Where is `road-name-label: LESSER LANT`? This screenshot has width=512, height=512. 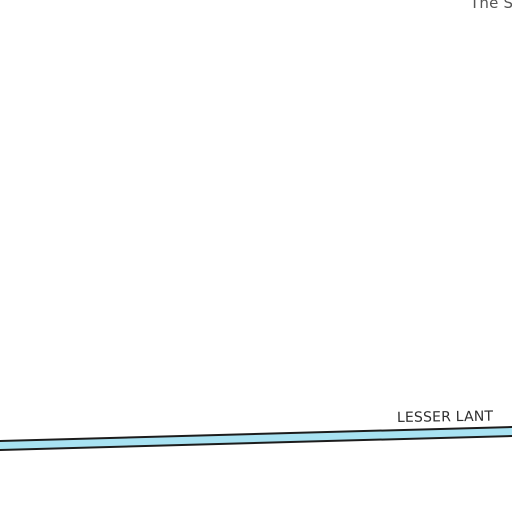 road-name-label: LESSER LANT is located at coordinates (445, 417).